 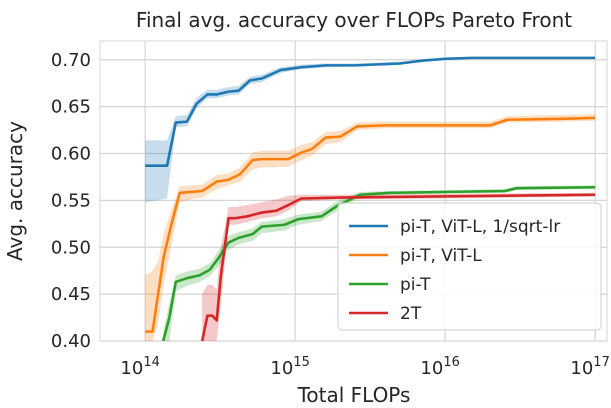 I want to click on y-tick-labels: 0.40 0.45 0.50 0.55 0.60 0.65 0.70, so click(x=71, y=201).